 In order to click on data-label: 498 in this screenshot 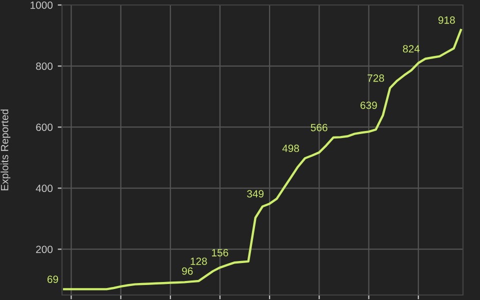, I will do `click(290, 148)`.